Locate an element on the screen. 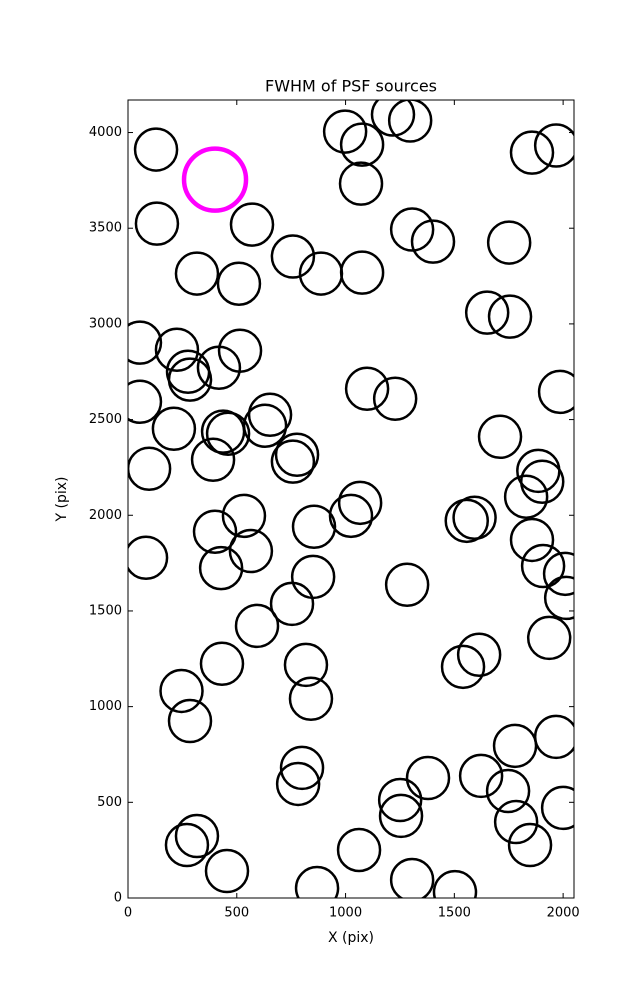 The height and width of the screenshot is (1000, 637). y-tick-label: 4000 is located at coordinates (105, 132).